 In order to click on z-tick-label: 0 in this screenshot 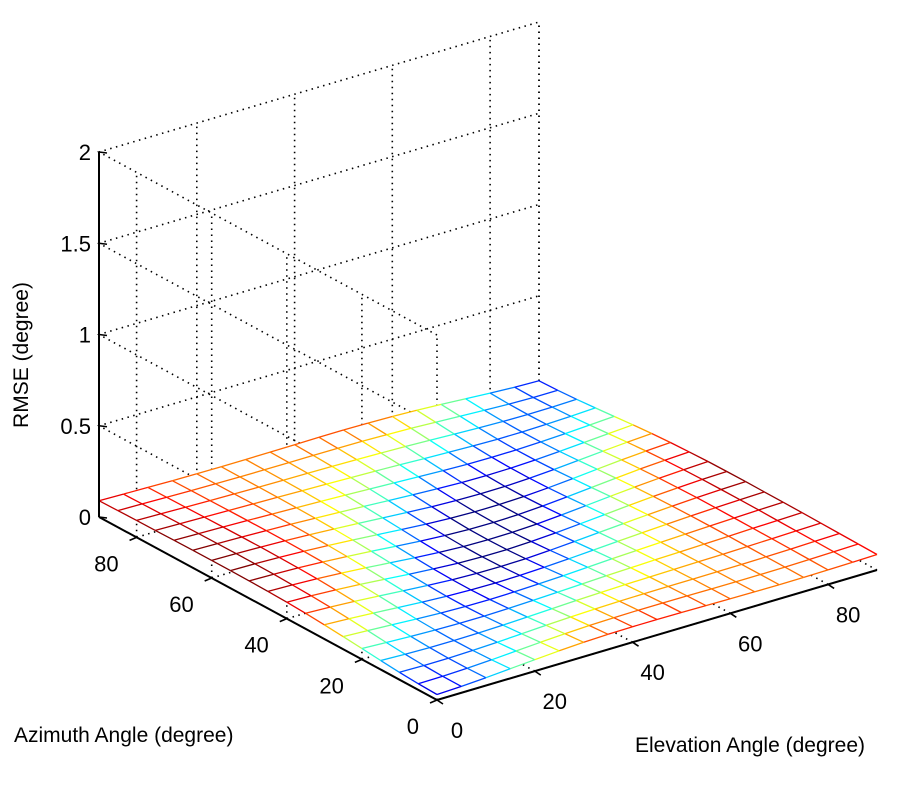, I will do `click(85, 517)`.